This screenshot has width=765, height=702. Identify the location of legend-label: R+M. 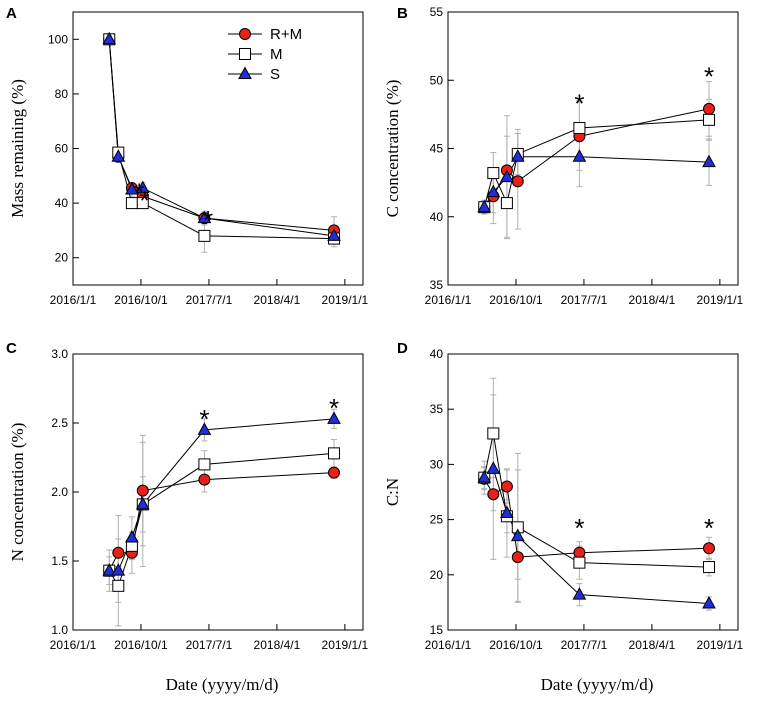
(286, 34).